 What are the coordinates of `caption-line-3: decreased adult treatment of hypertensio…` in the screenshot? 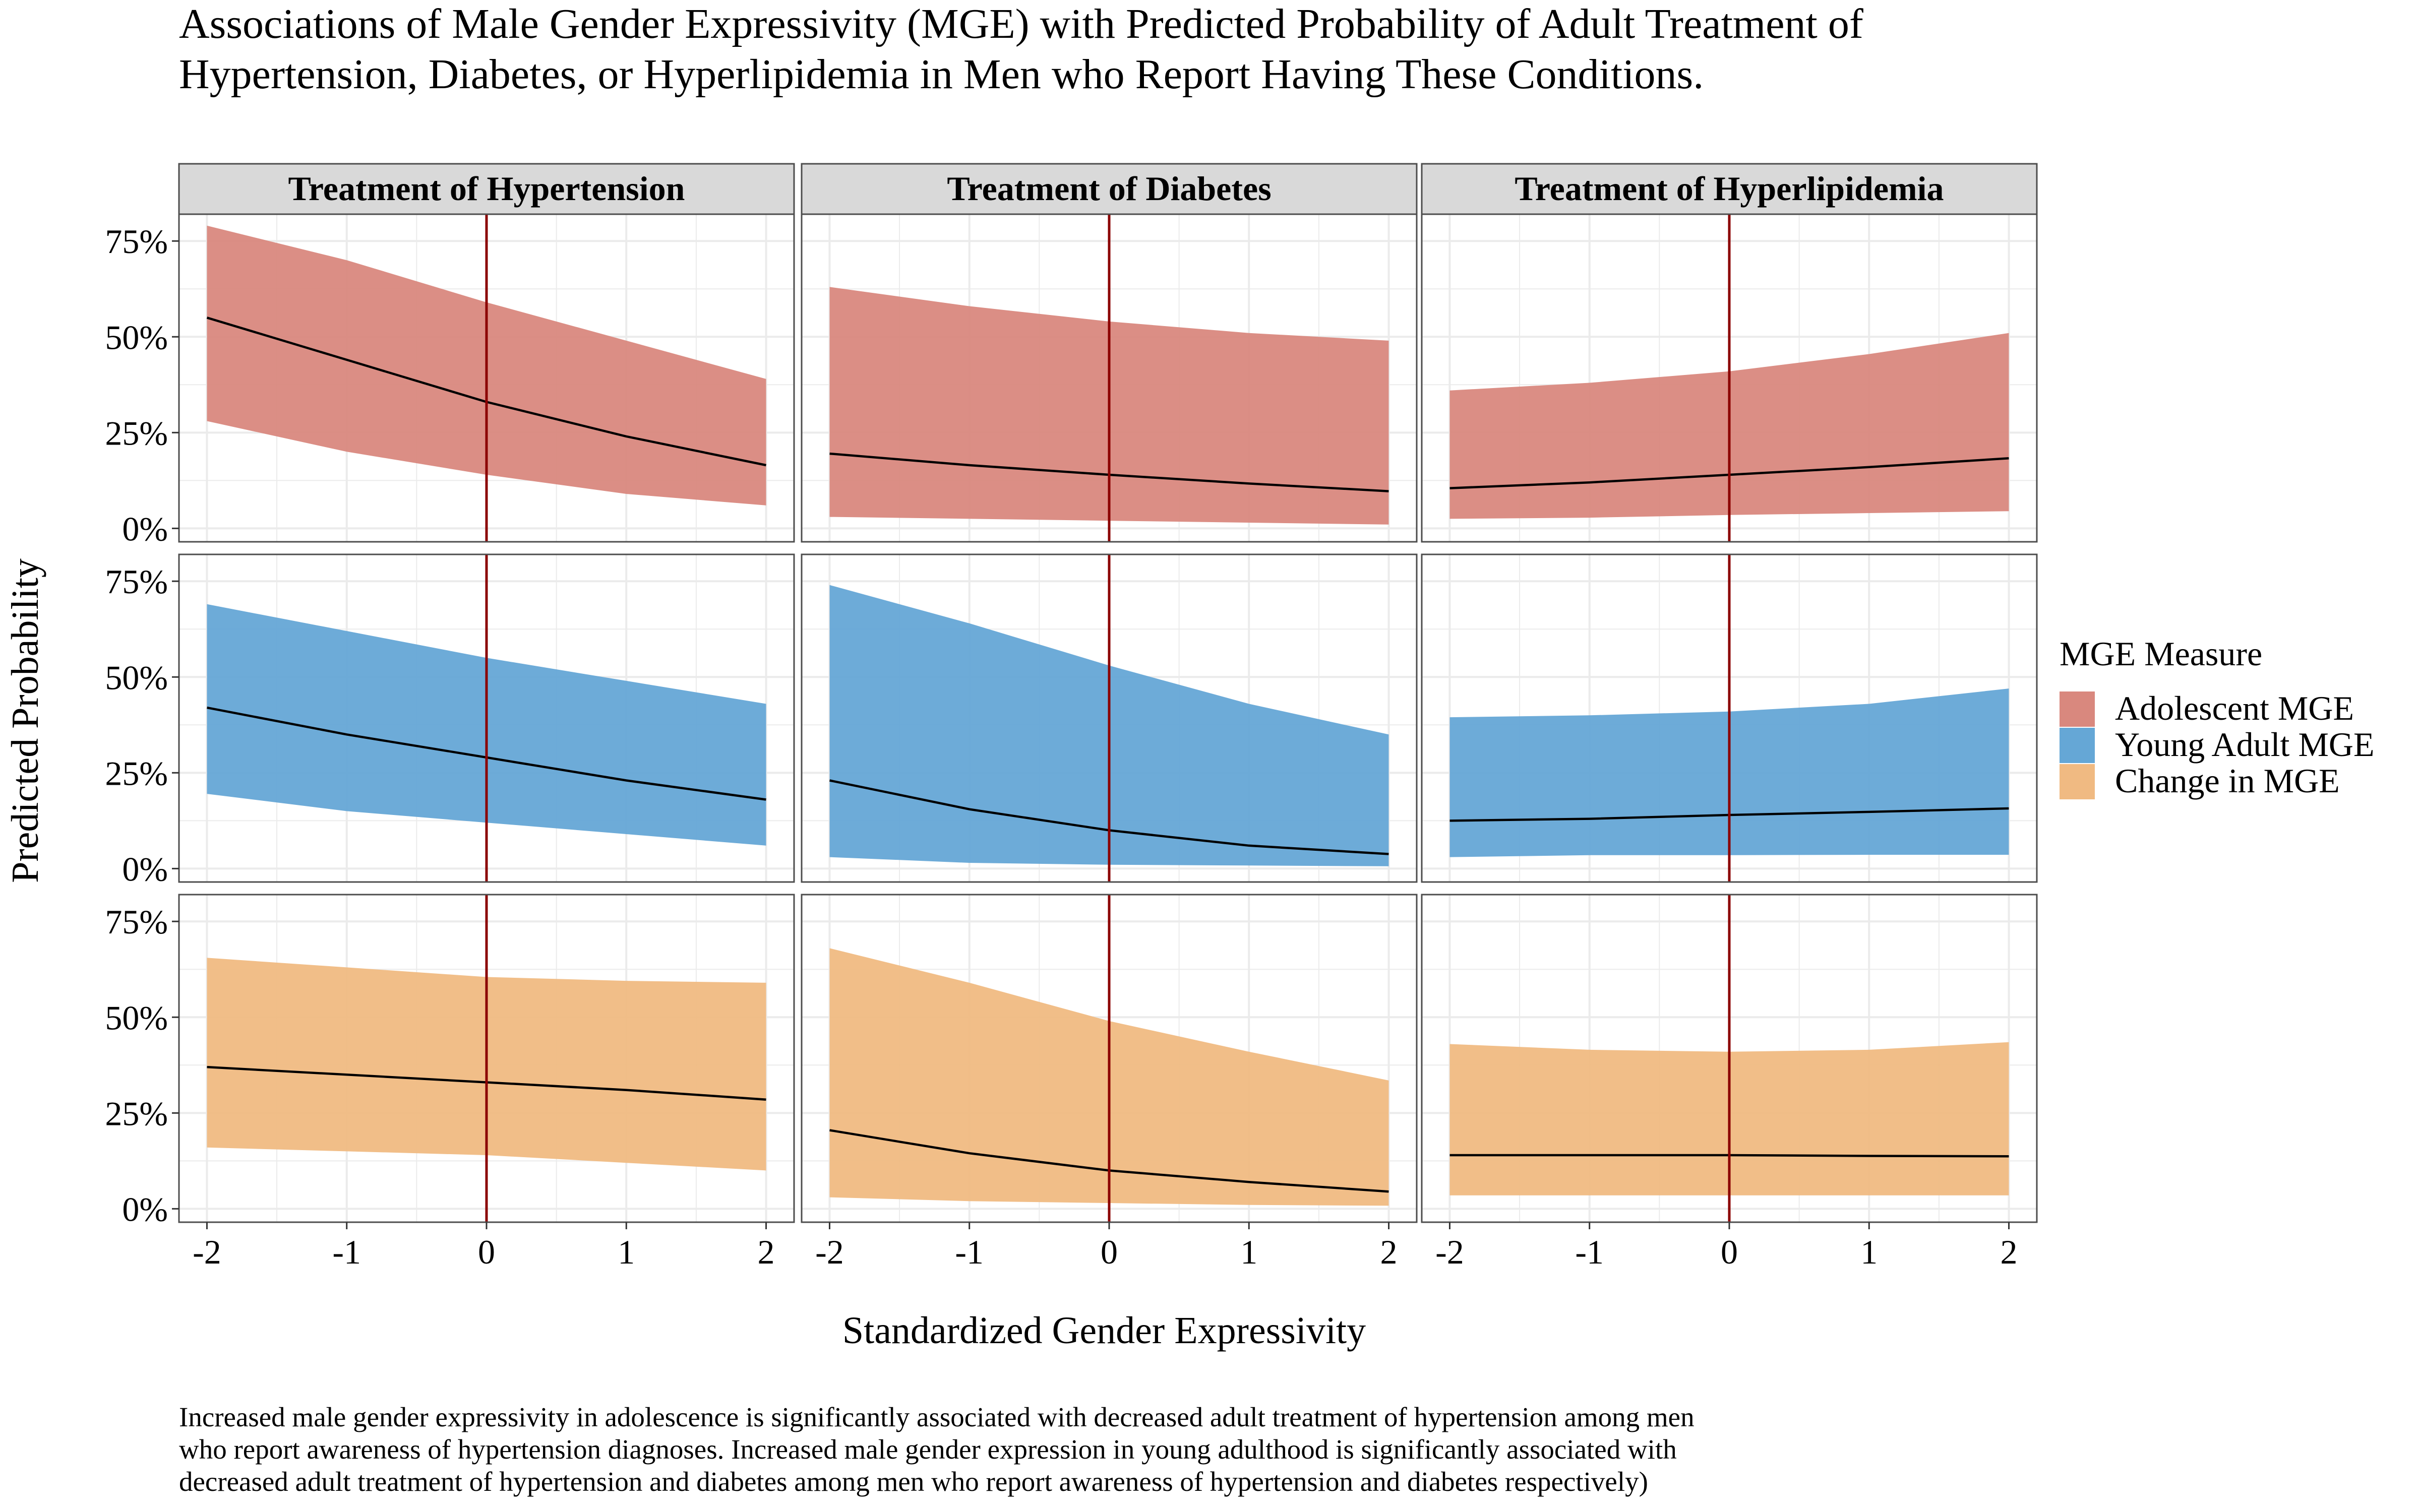 It's located at (913, 1482).